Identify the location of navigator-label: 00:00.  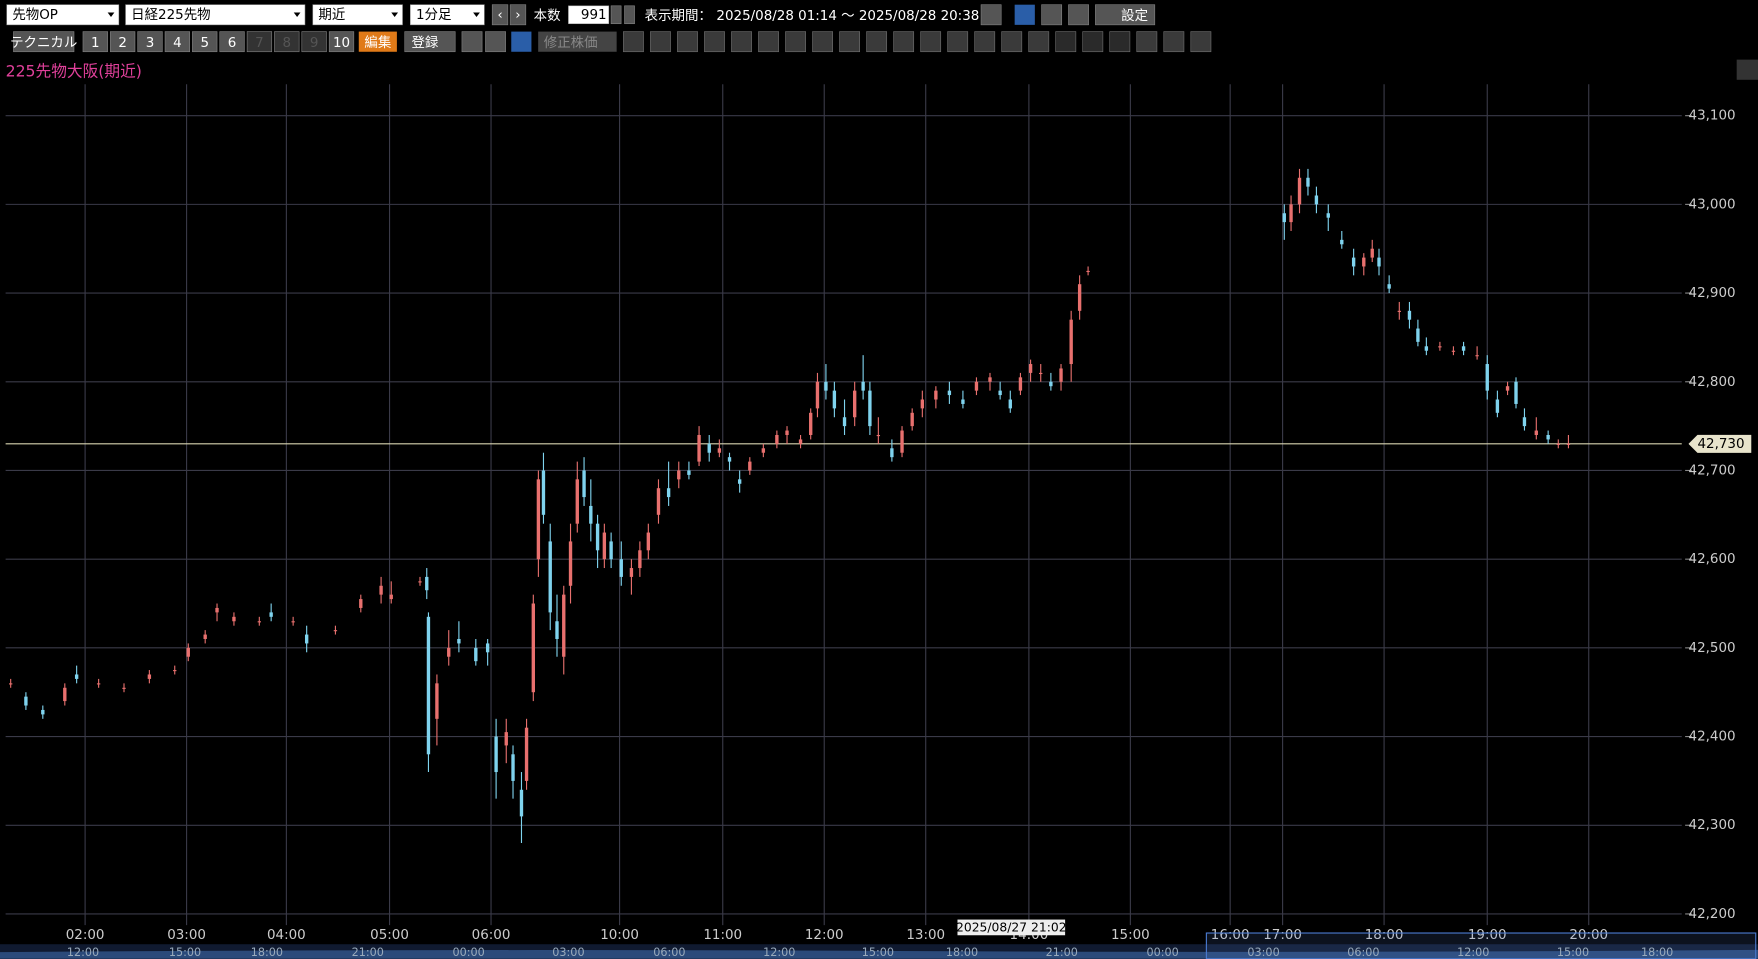
(469, 952).